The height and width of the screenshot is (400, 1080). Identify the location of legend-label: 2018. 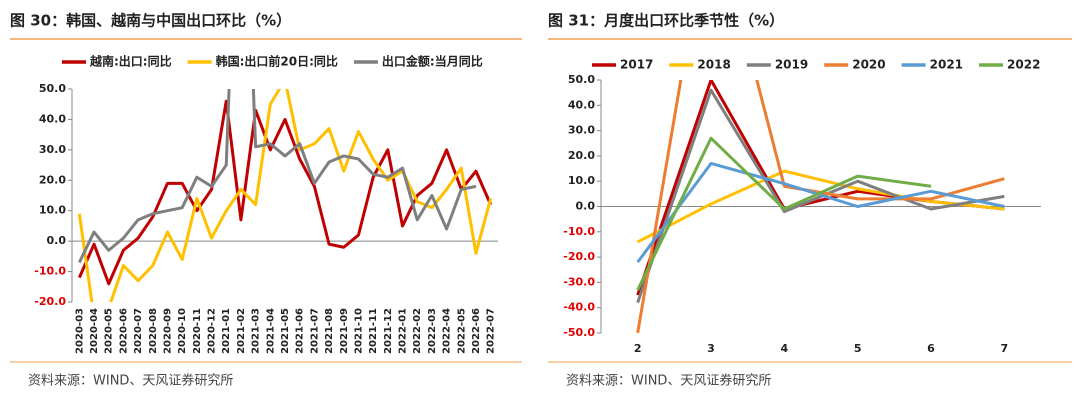
(713, 65).